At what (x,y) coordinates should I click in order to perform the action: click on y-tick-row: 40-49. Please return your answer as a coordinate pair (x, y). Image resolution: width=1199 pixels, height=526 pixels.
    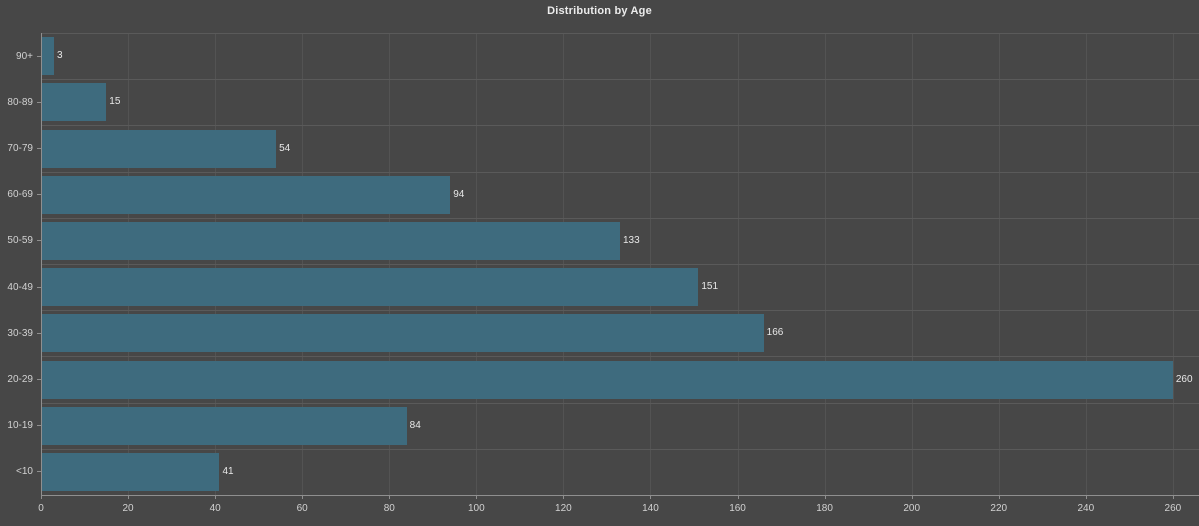
    Looking at the image, I should click on (20, 287).